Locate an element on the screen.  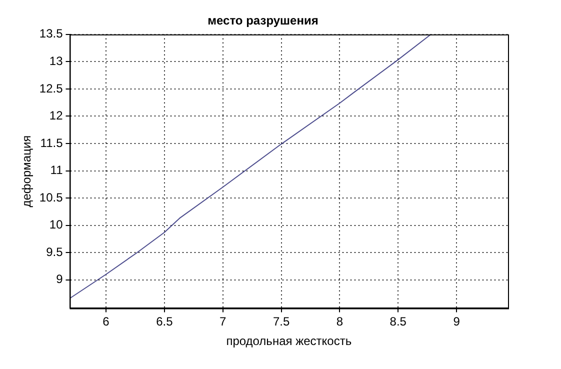
y-tick-label: 10.5 is located at coordinates (51, 197).